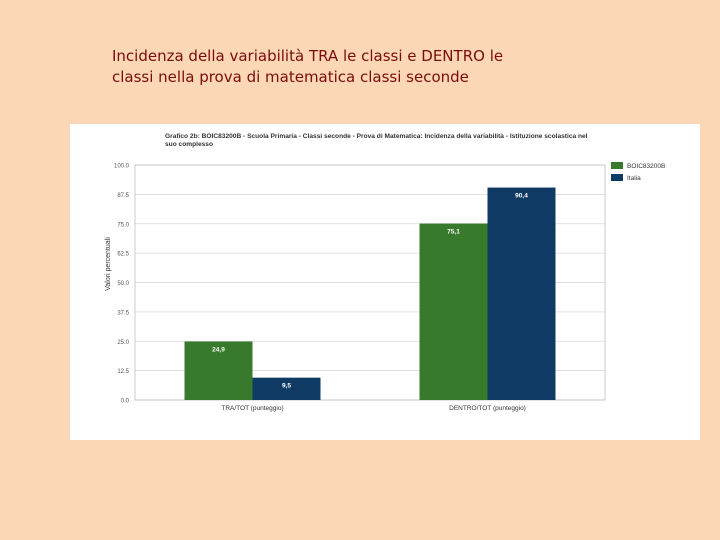 The image size is (720, 540). I want to click on y-tick-label: 87.5, so click(123, 196).